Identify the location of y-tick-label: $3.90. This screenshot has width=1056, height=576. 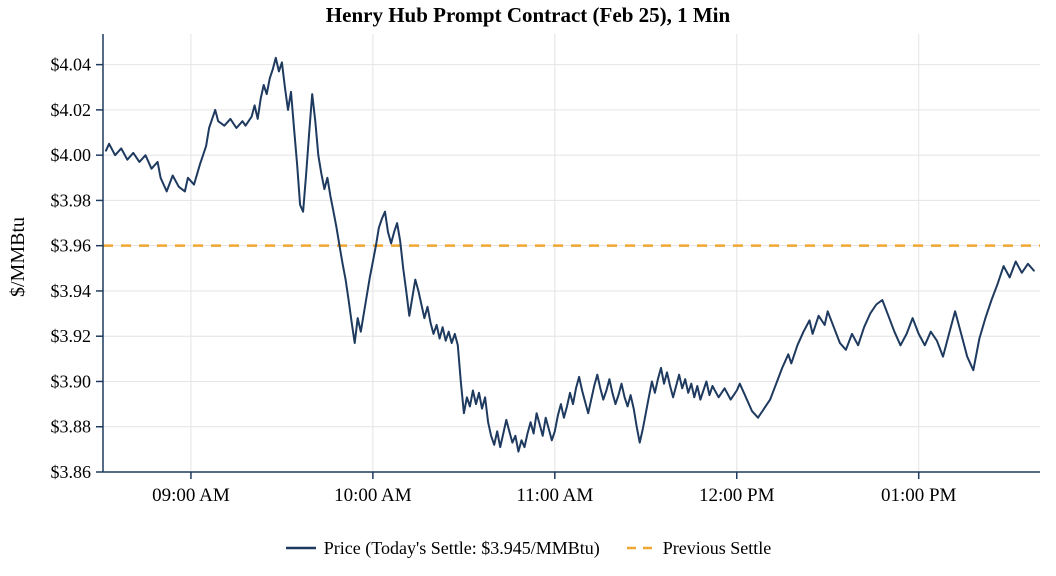
(71, 381).